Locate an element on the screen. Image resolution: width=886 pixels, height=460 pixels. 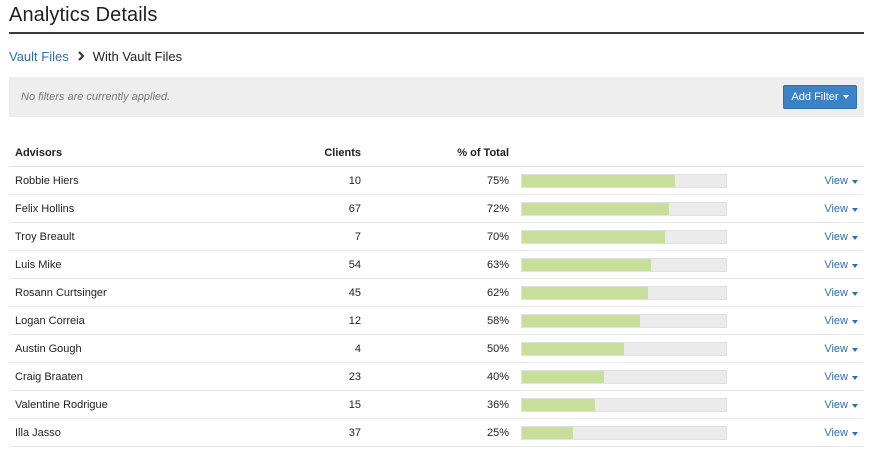
filter-status-text: No filters are currently applied. is located at coordinates (96, 97).